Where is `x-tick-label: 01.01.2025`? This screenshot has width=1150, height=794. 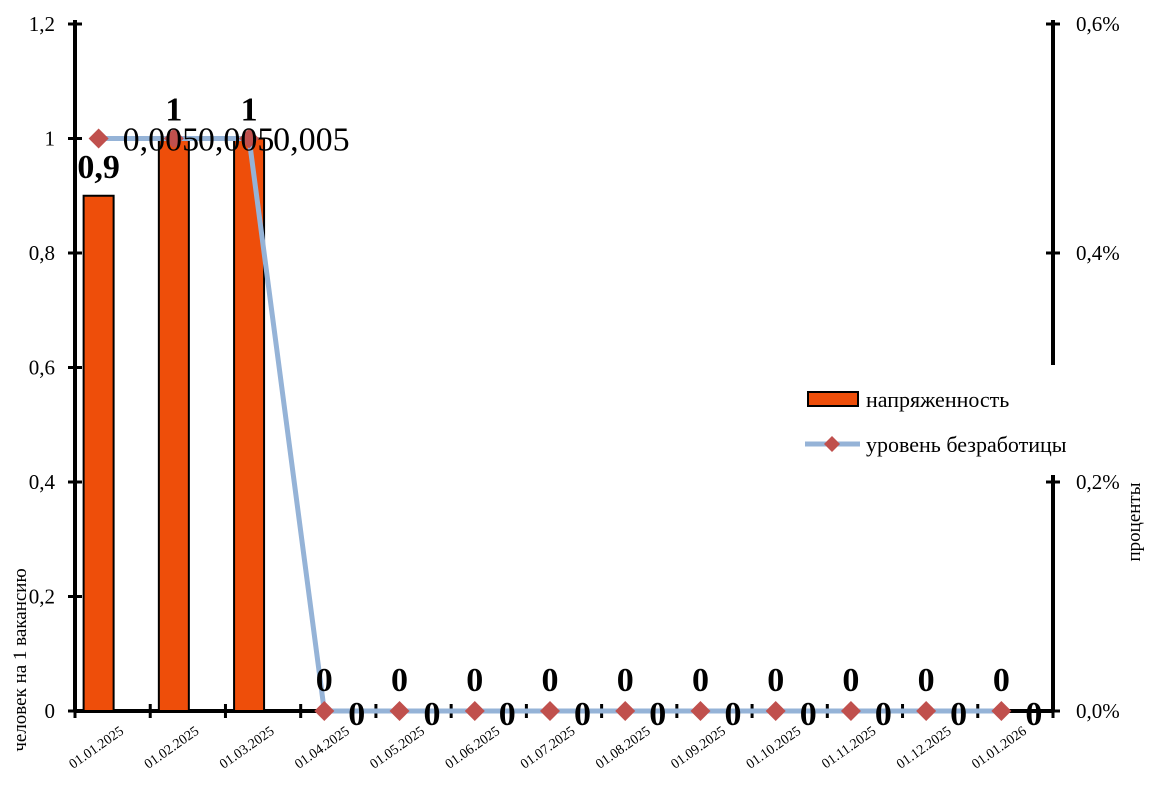
x-tick-label: 01.01.2025 is located at coordinates (97, 748).